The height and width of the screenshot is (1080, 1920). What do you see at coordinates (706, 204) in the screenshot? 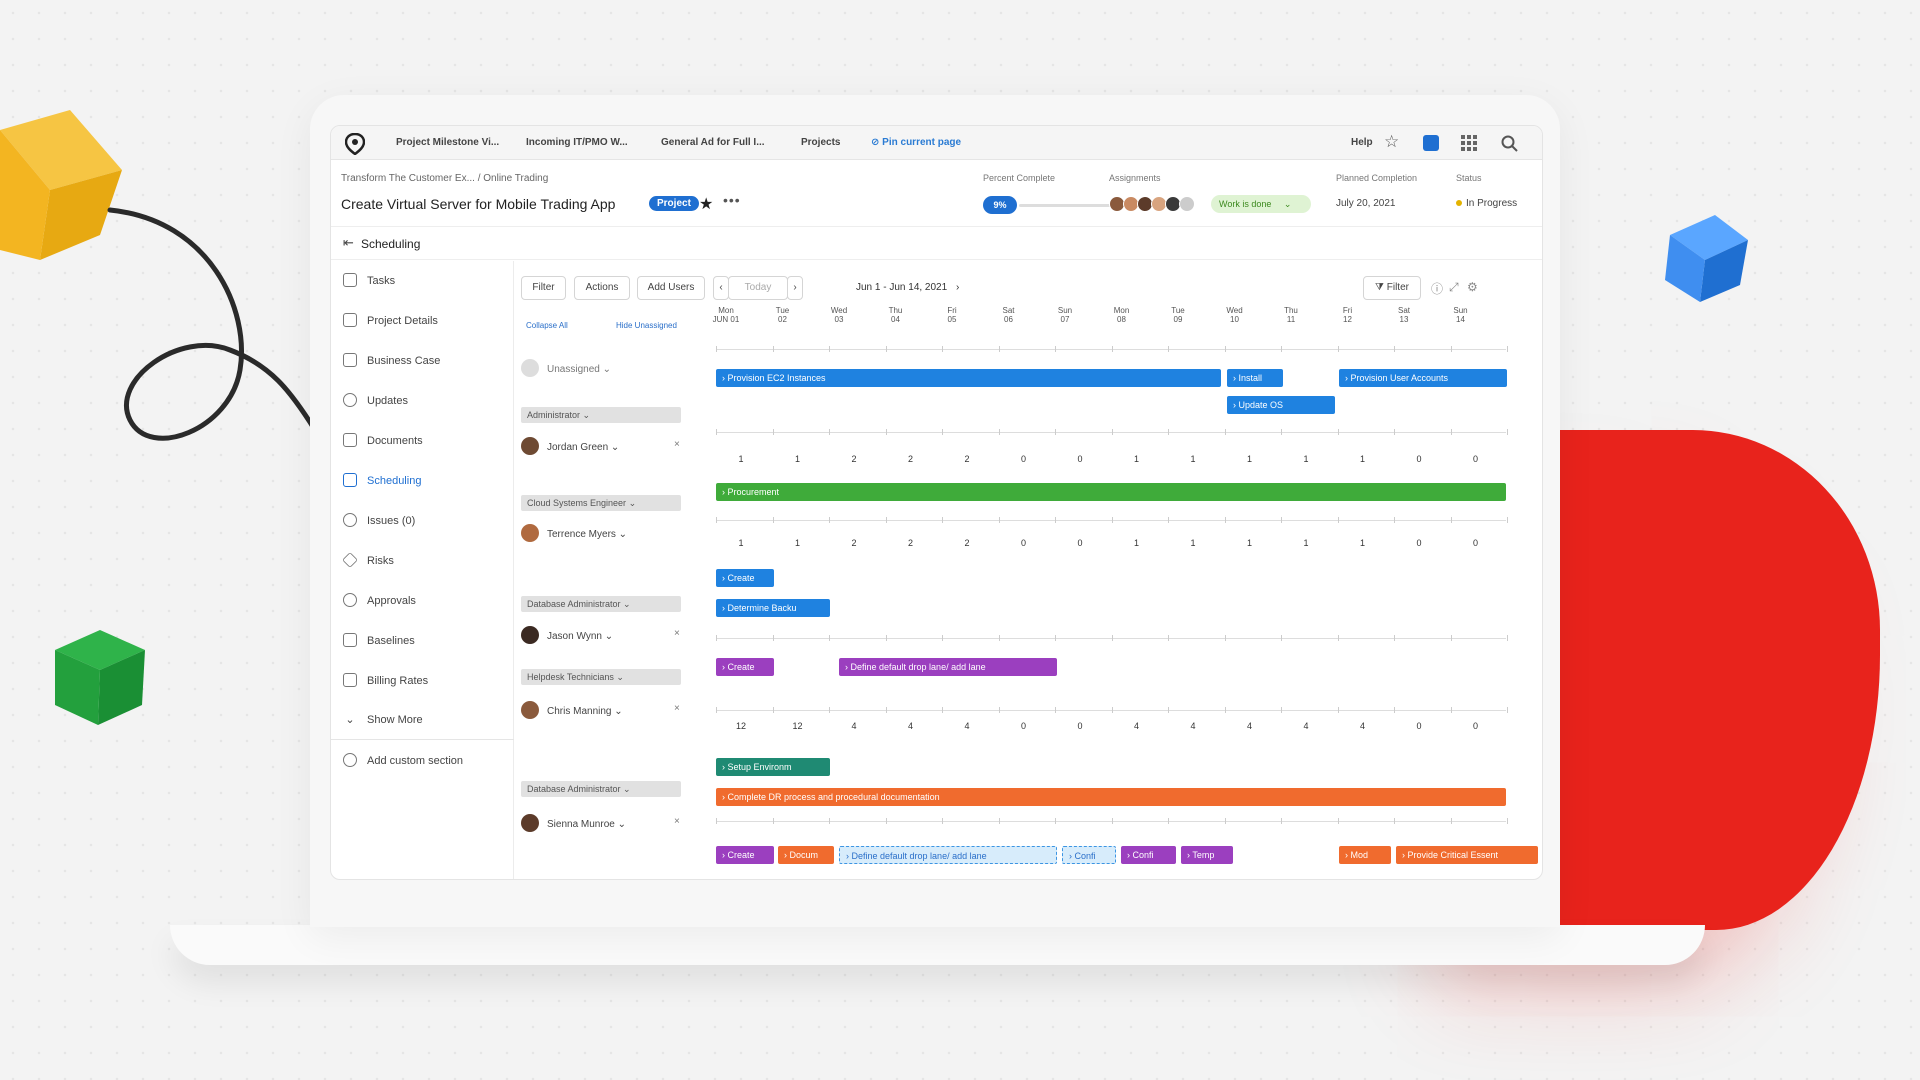
I see `star-icon: ★` at bounding box center [706, 204].